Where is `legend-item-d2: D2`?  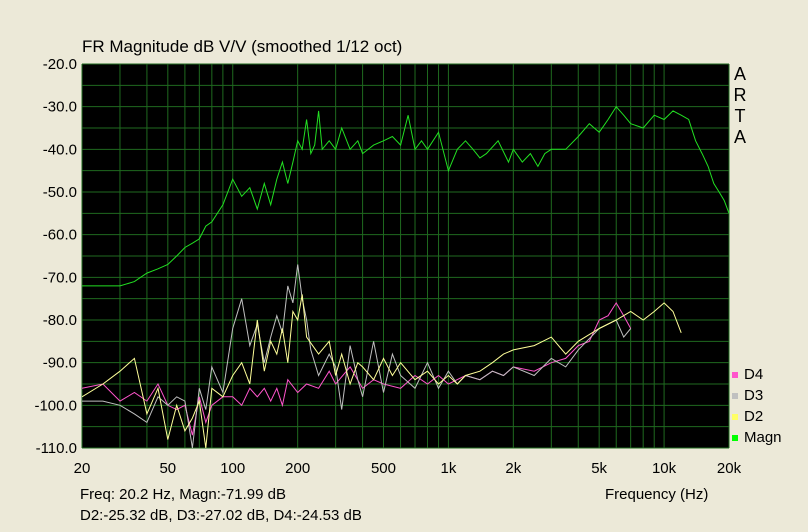
legend-item-d2: D2 is located at coordinates (757, 416).